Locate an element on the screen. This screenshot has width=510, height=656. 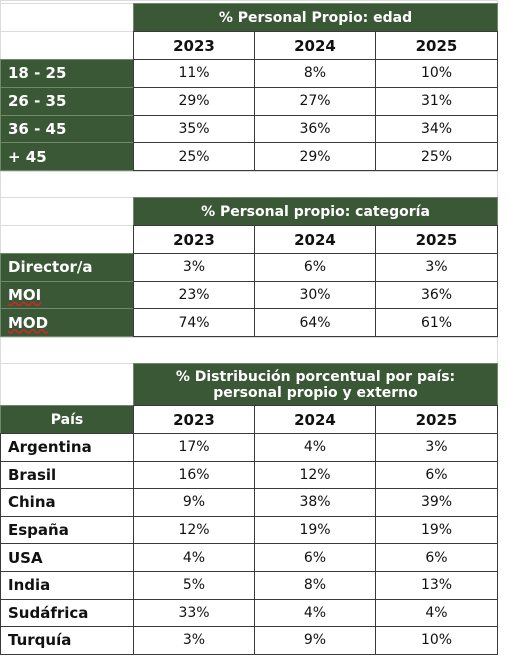
row-label: China is located at coordinates (67, 502).